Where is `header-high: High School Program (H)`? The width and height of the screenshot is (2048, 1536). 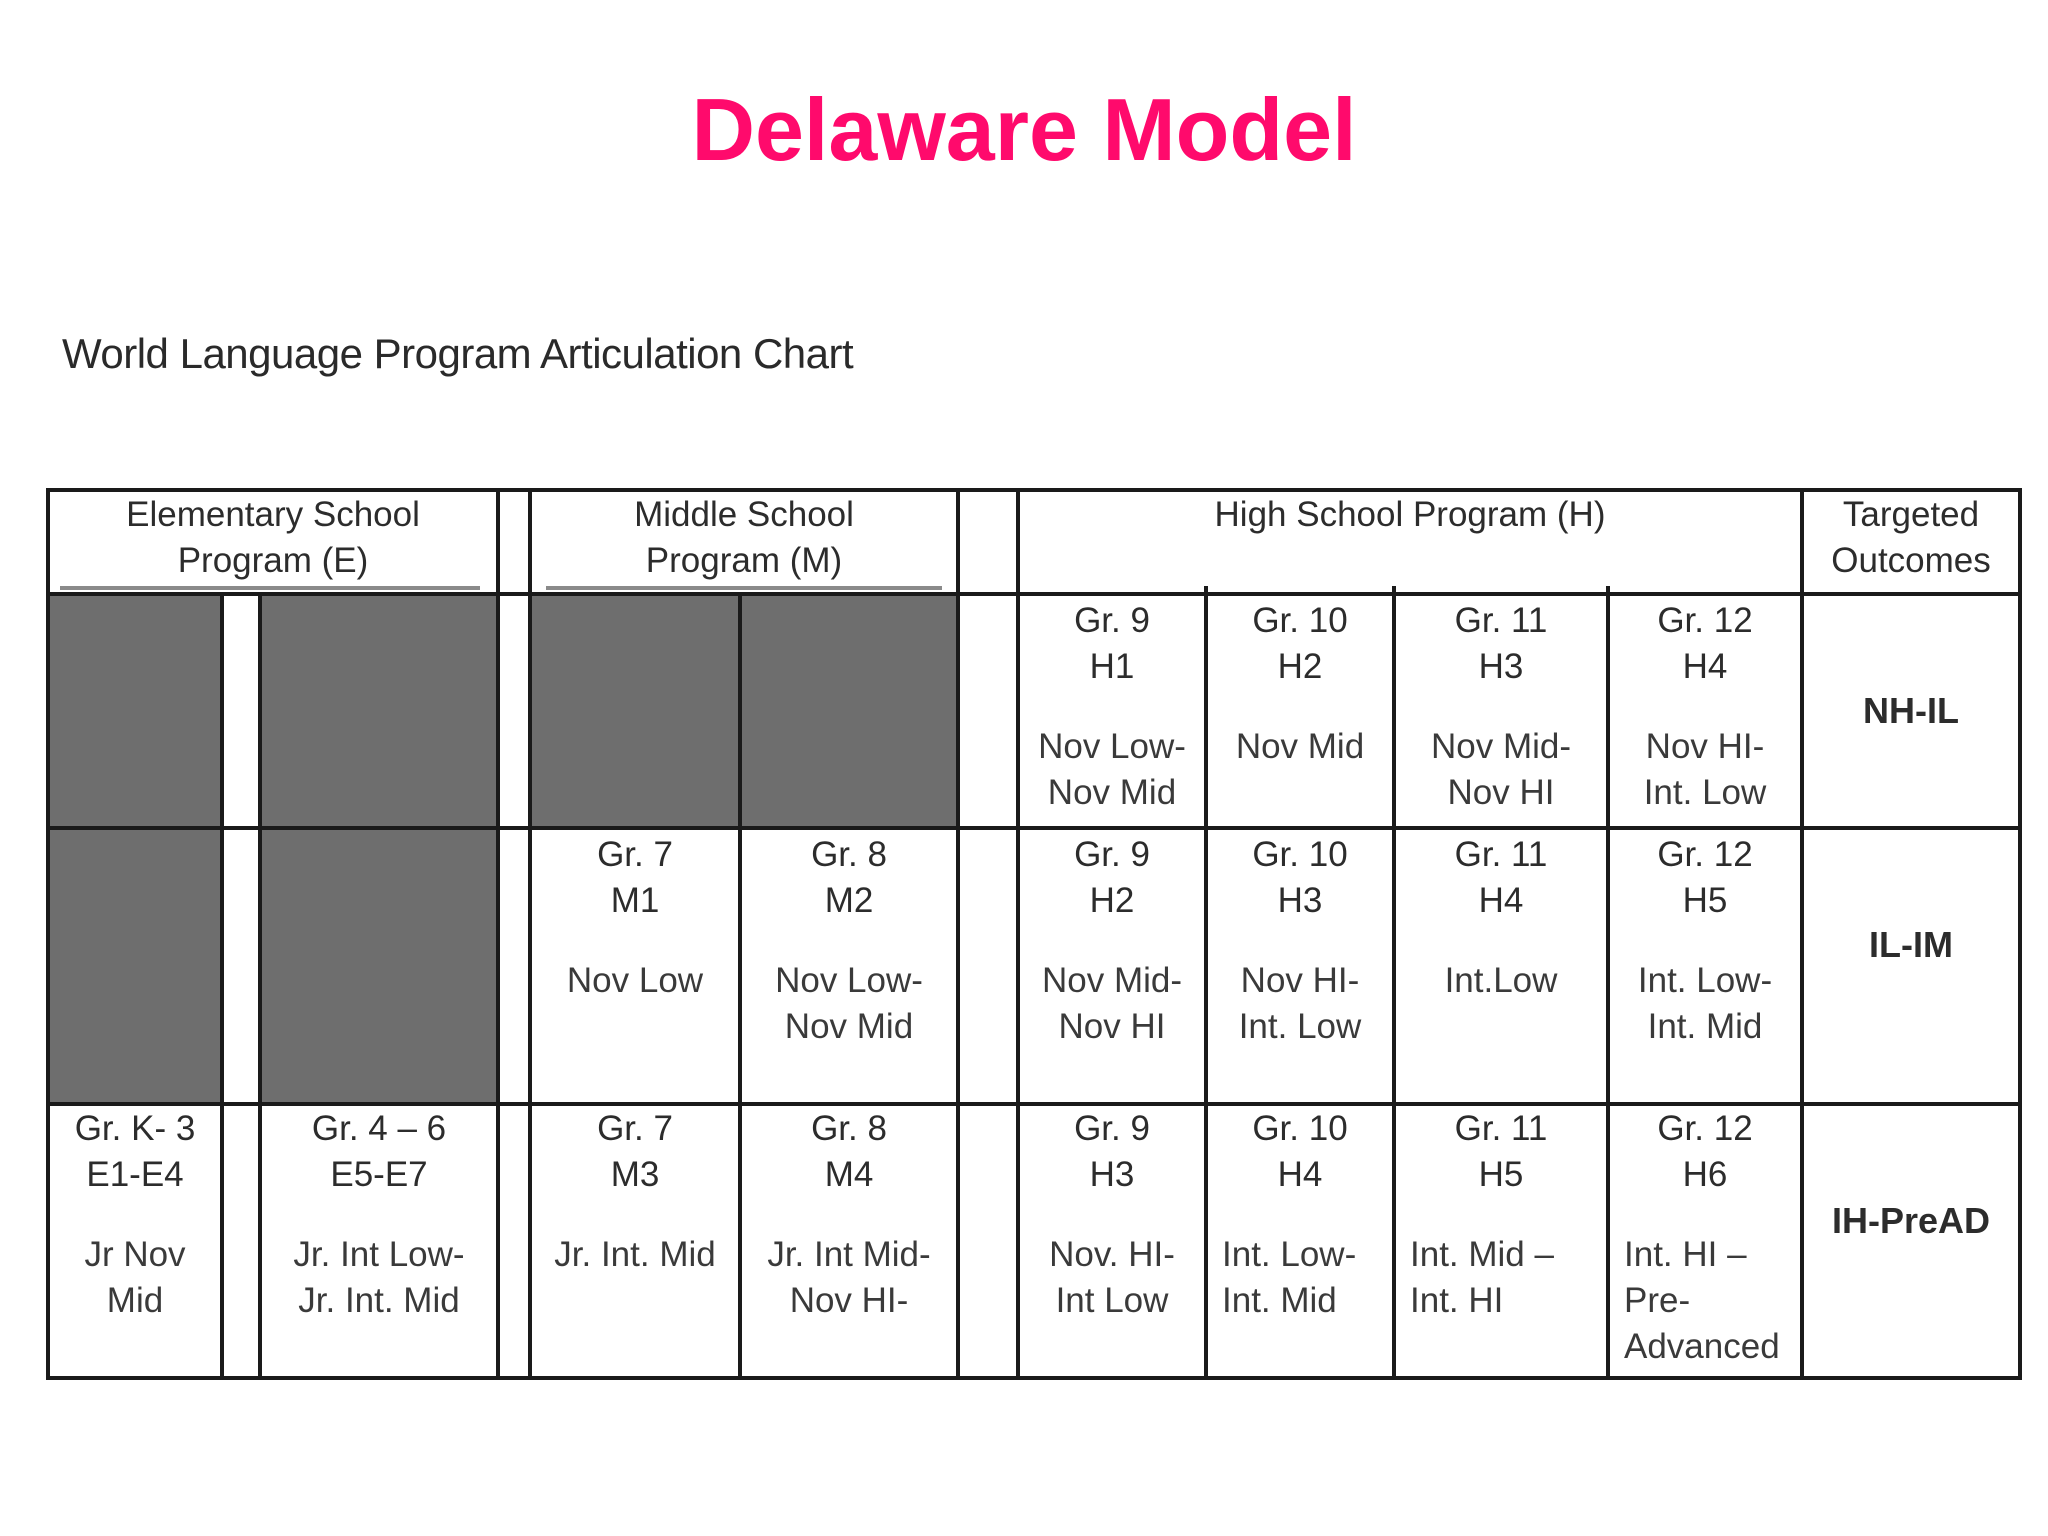 header-high: High School Program (H) is located at coordinates (1410, 515).